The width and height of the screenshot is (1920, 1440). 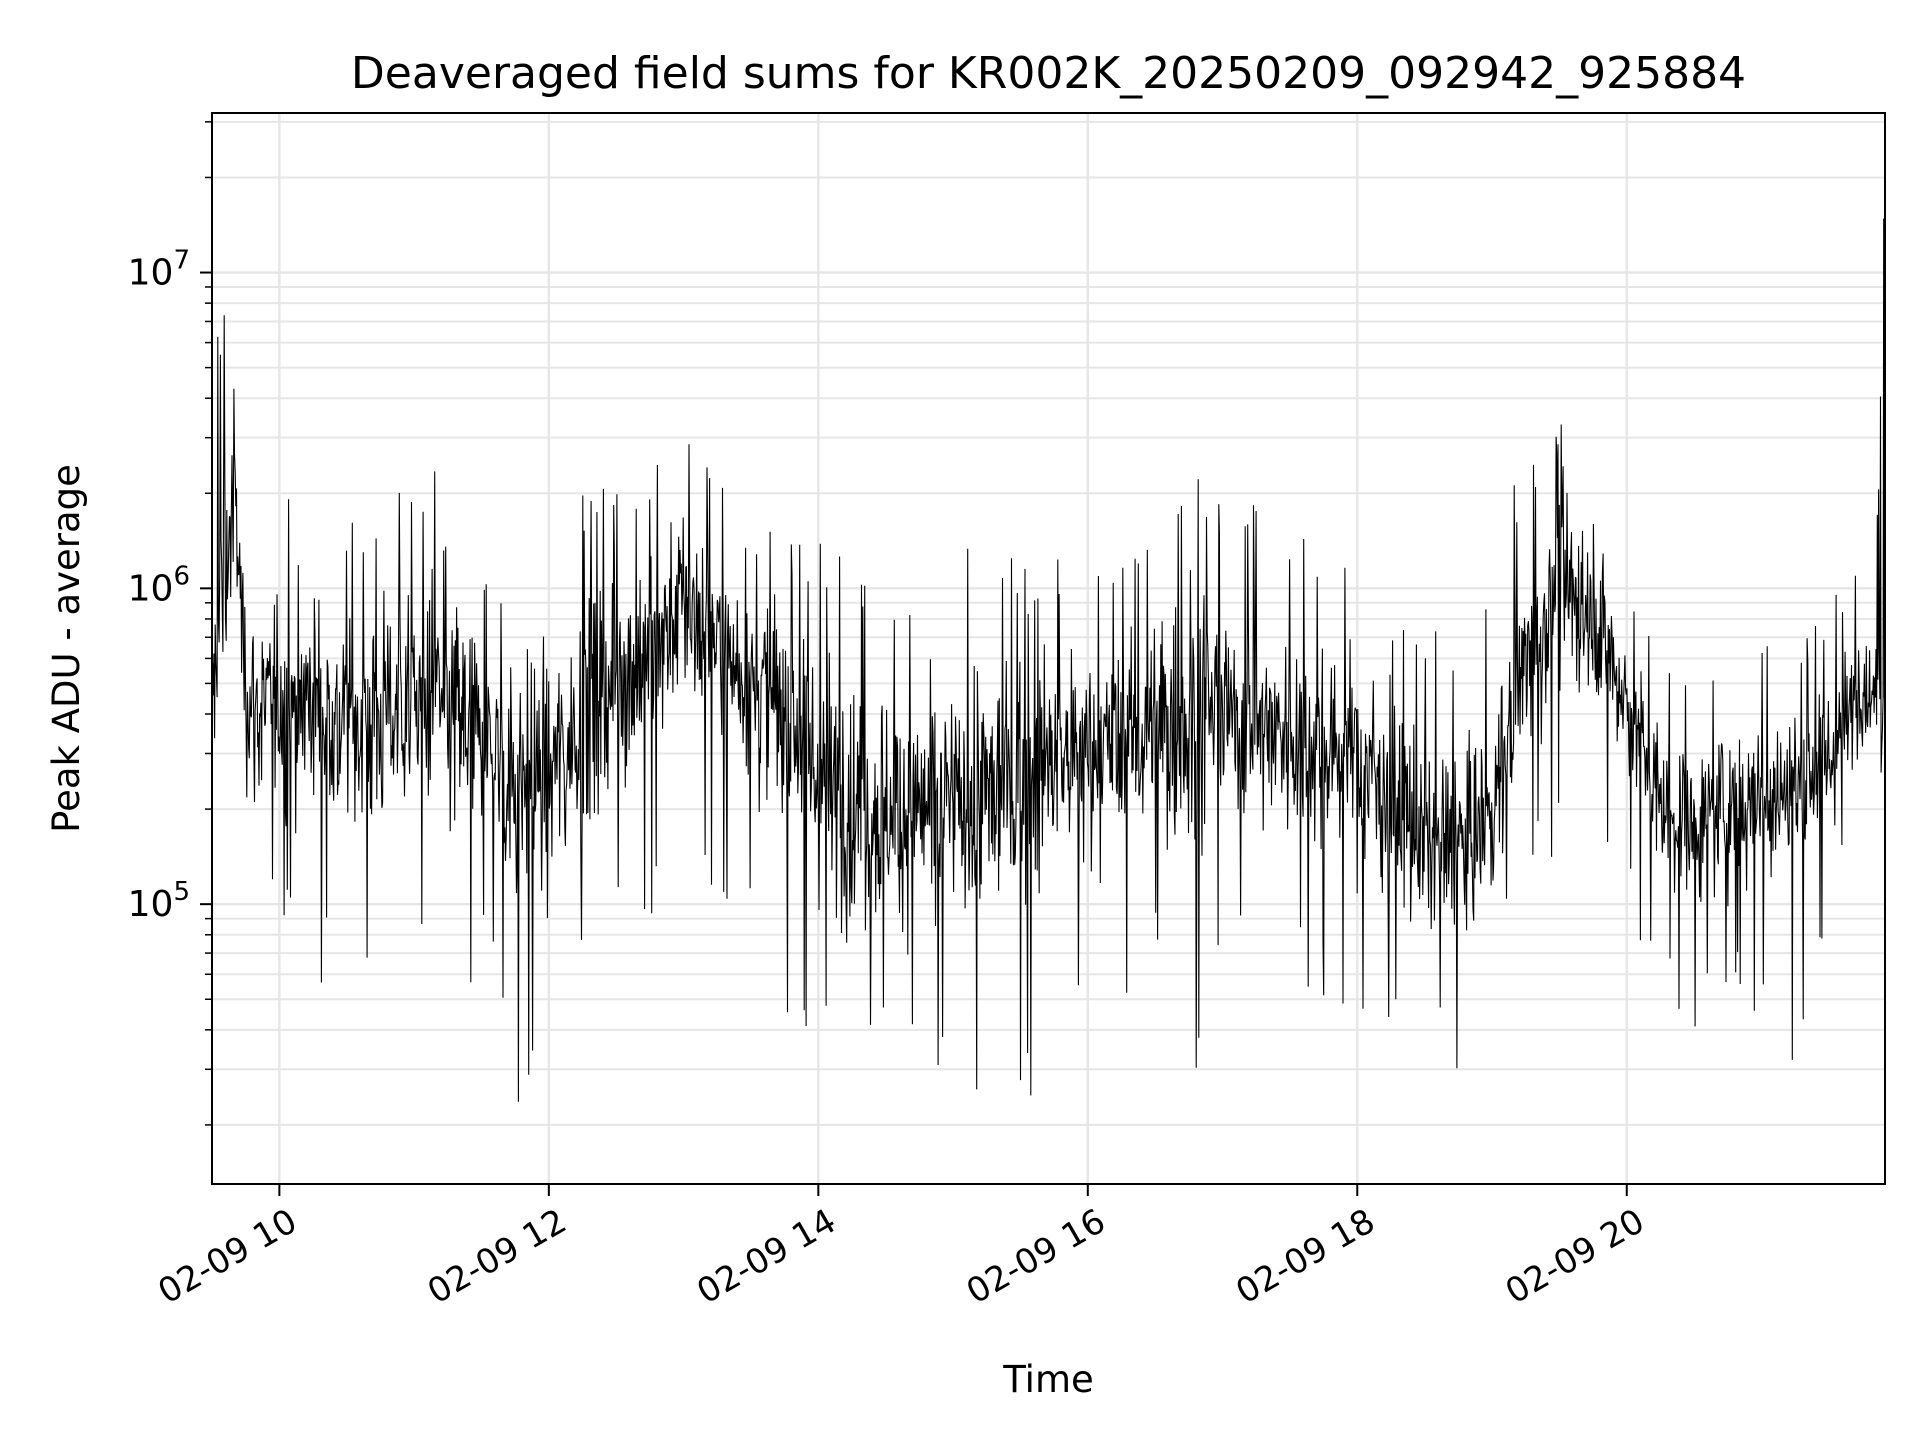 I want to click on y-tick-label: 10⁵, so click(x=159, y=901).